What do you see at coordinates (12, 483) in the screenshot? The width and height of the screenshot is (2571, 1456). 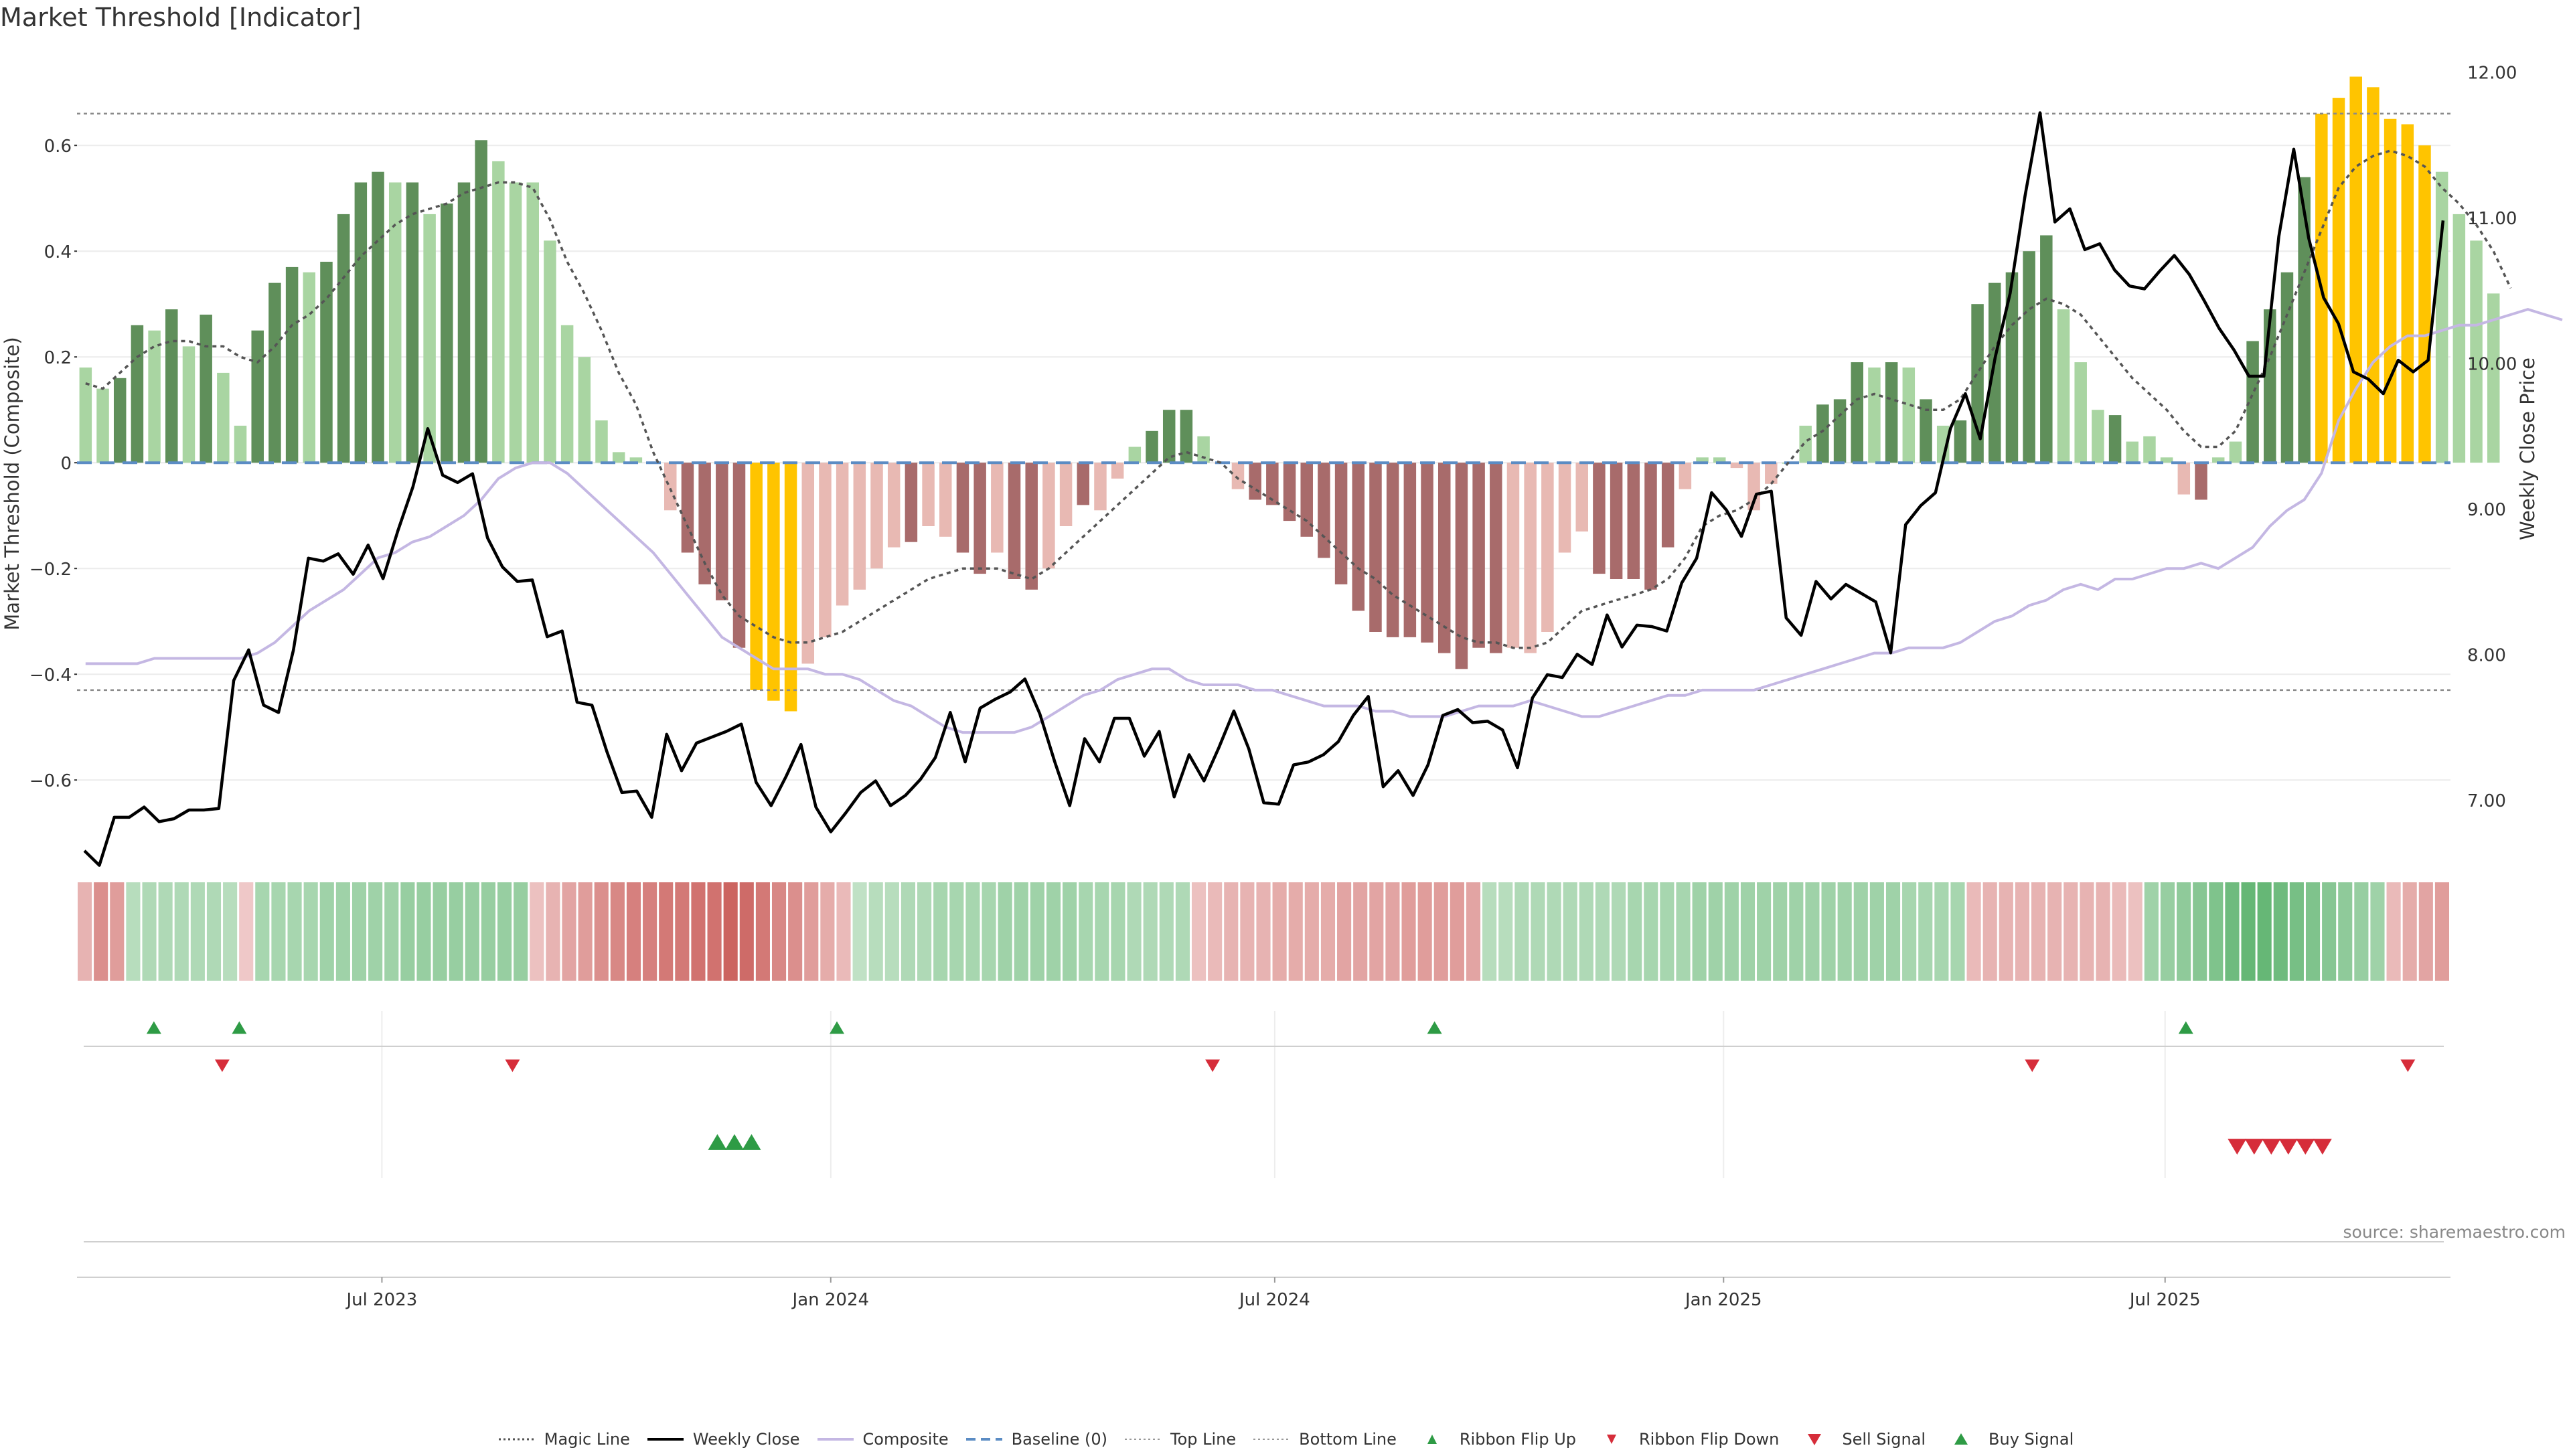 I see `y-axis-label: Market Threshold (Composite)` at bounding box center [12, 483].